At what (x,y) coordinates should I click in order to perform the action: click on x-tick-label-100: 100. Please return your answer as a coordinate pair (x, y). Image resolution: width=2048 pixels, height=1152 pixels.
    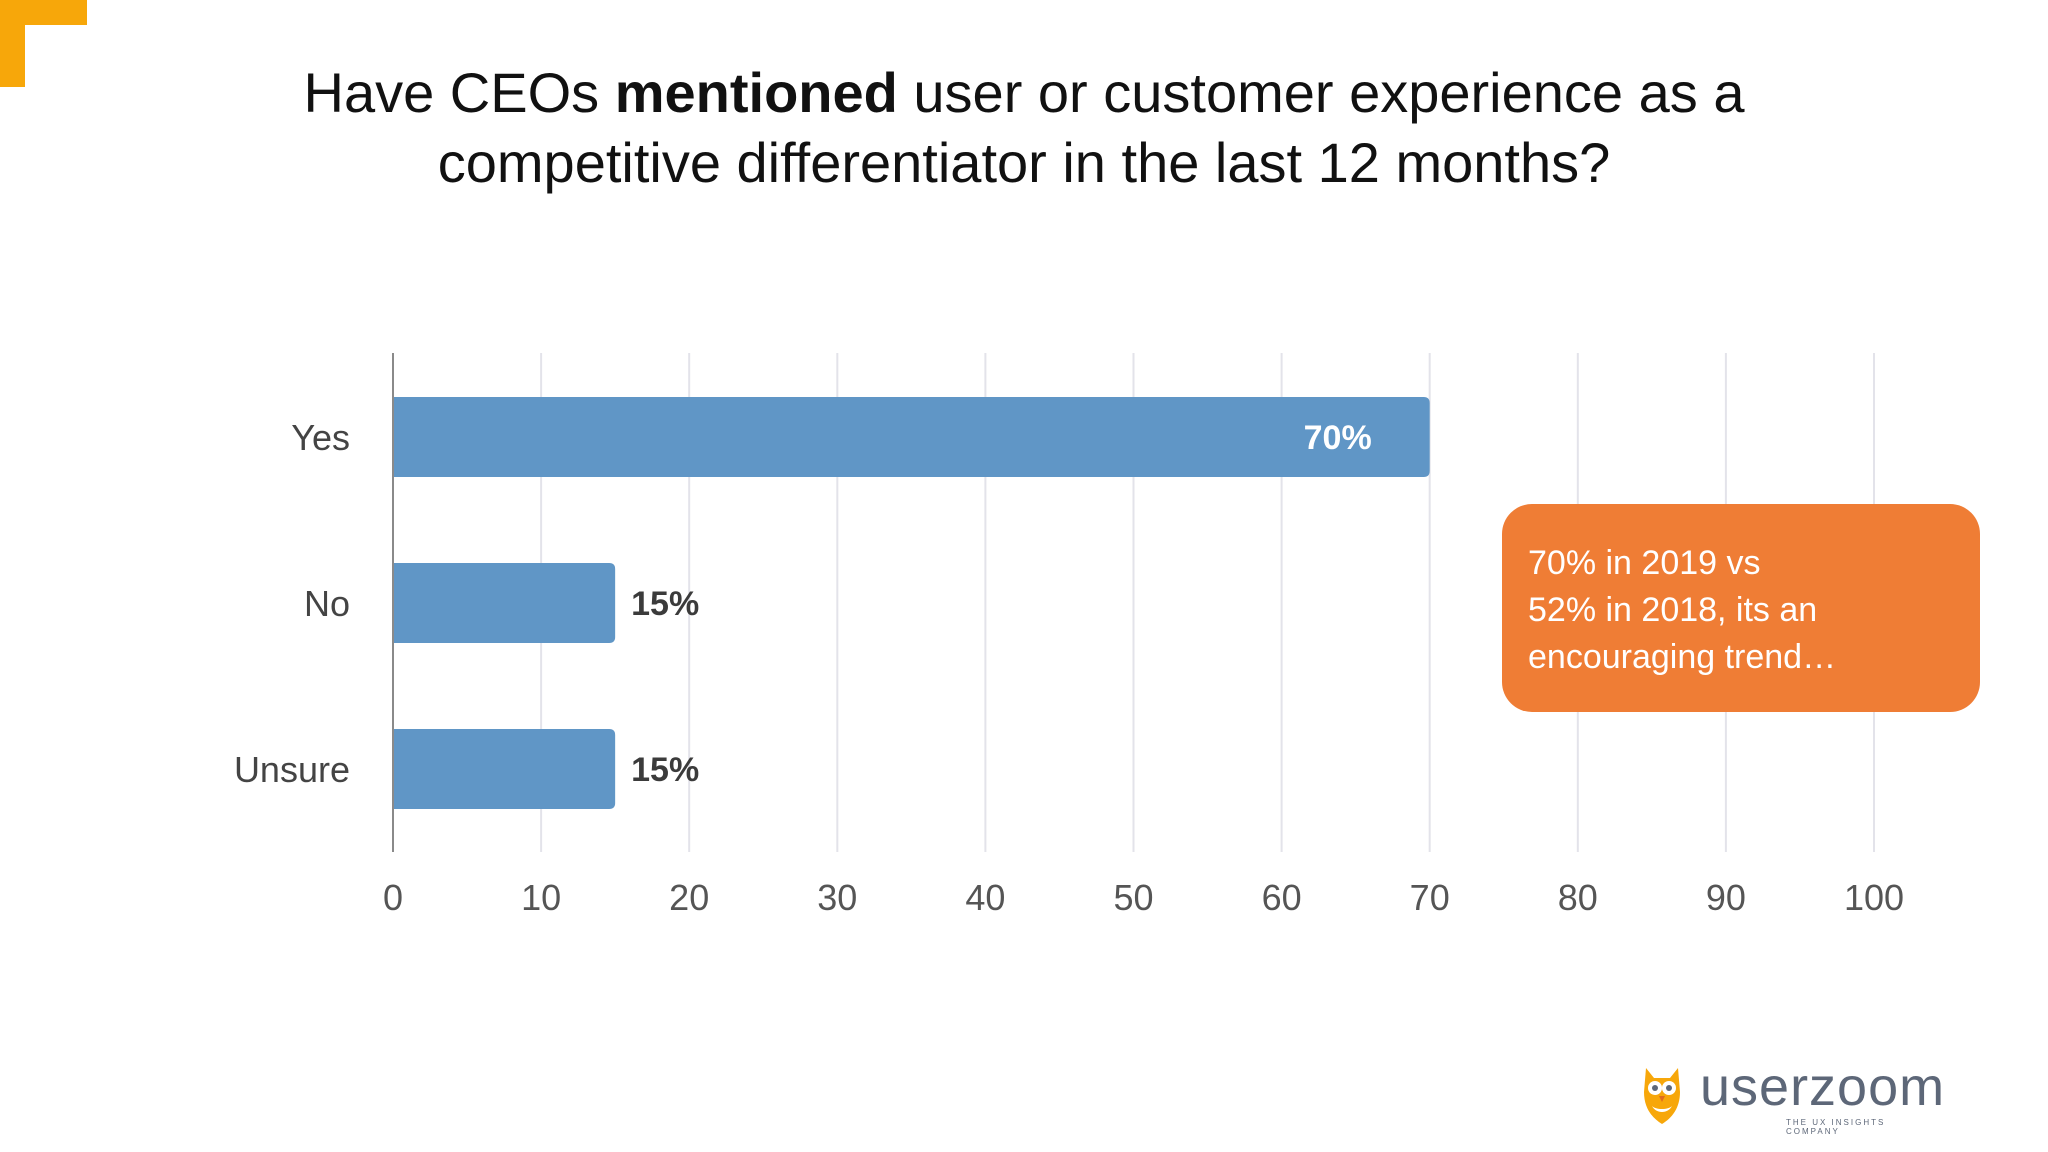
    Looking at the image, I should click on (1874, 897).